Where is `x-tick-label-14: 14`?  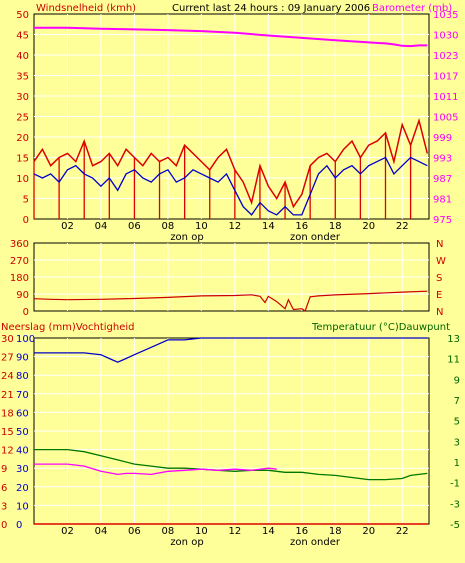 x-tick-label-14: 14 is located at coordinates (268, 226).